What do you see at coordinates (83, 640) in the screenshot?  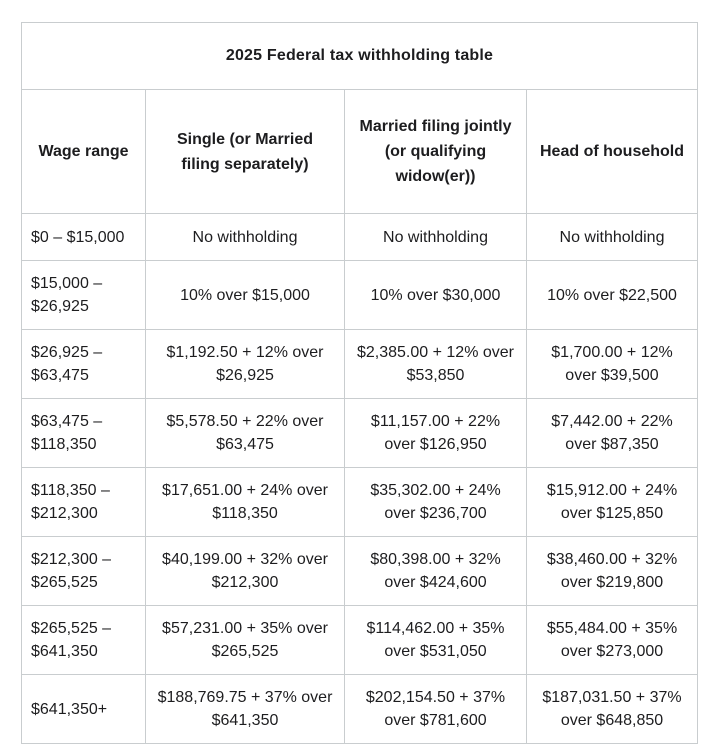 I see `wage-range-cell: $265,525 – $641,350` at bounding box center [83, 640].